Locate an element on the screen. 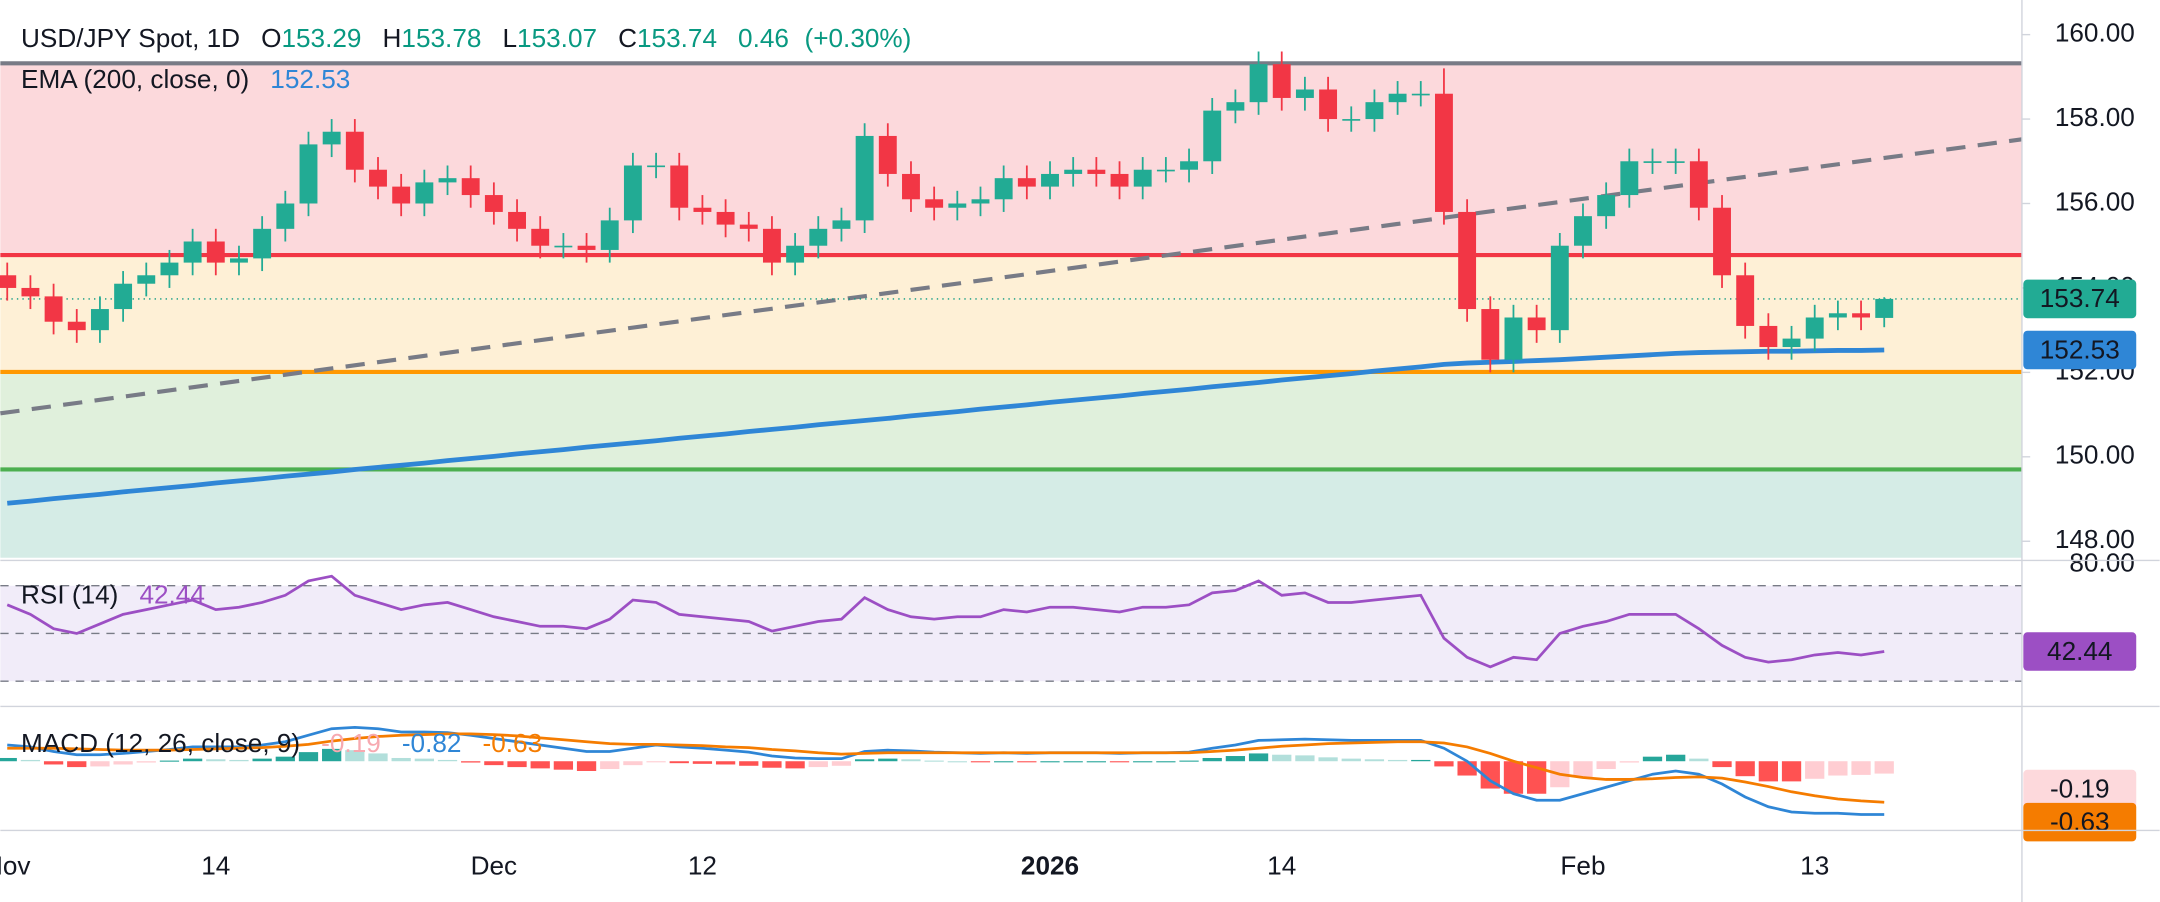 This screenshot has height=902, width=2160. histogram-tag-bg is located at coordinates (2080, 789).